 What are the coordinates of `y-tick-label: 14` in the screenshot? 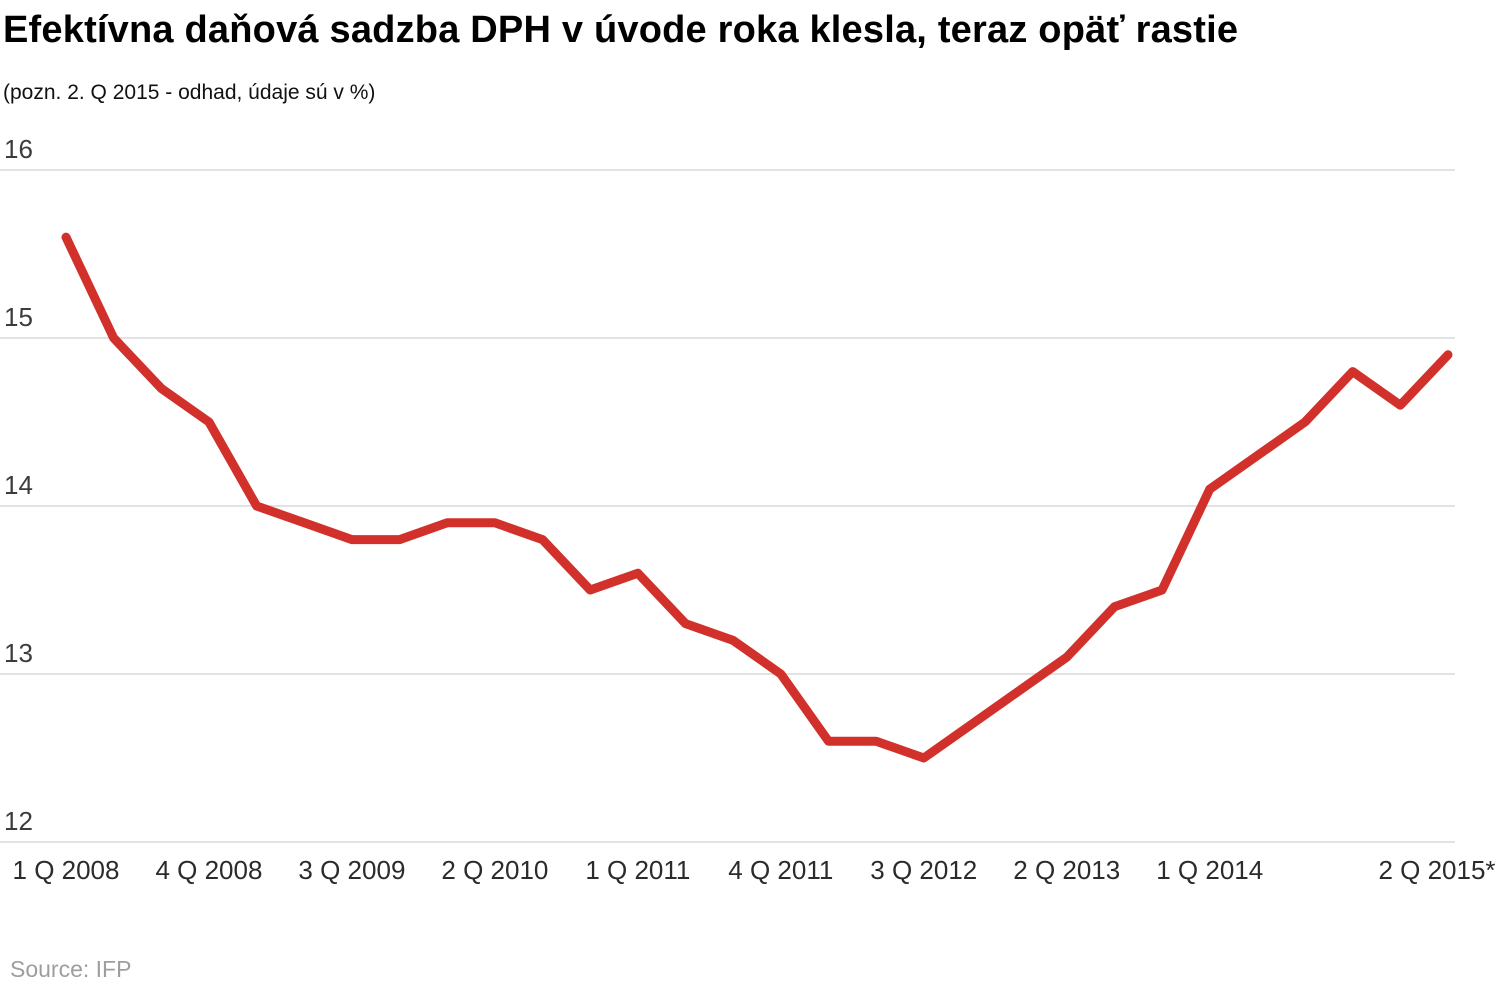 It's located at (18, 484).